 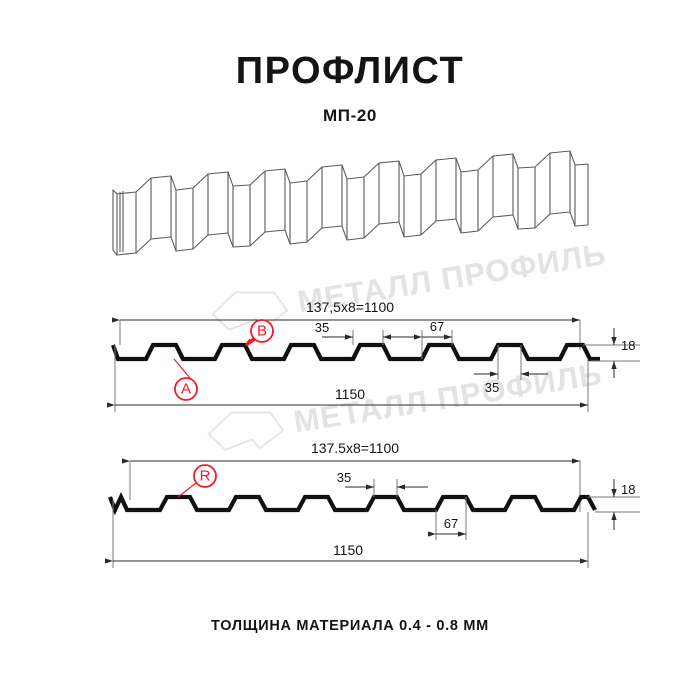 What do you see at coordinates (451, 523) in the screenshot?
I see `dimension-value-67-bottom: 67` at bounding box center [451, 523].